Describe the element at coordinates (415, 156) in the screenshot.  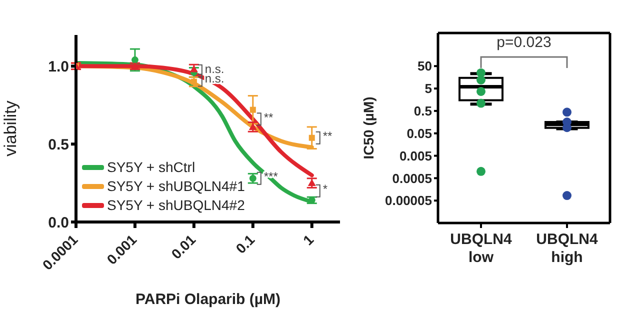
I see `y-tick-label: 0.005` at that location.